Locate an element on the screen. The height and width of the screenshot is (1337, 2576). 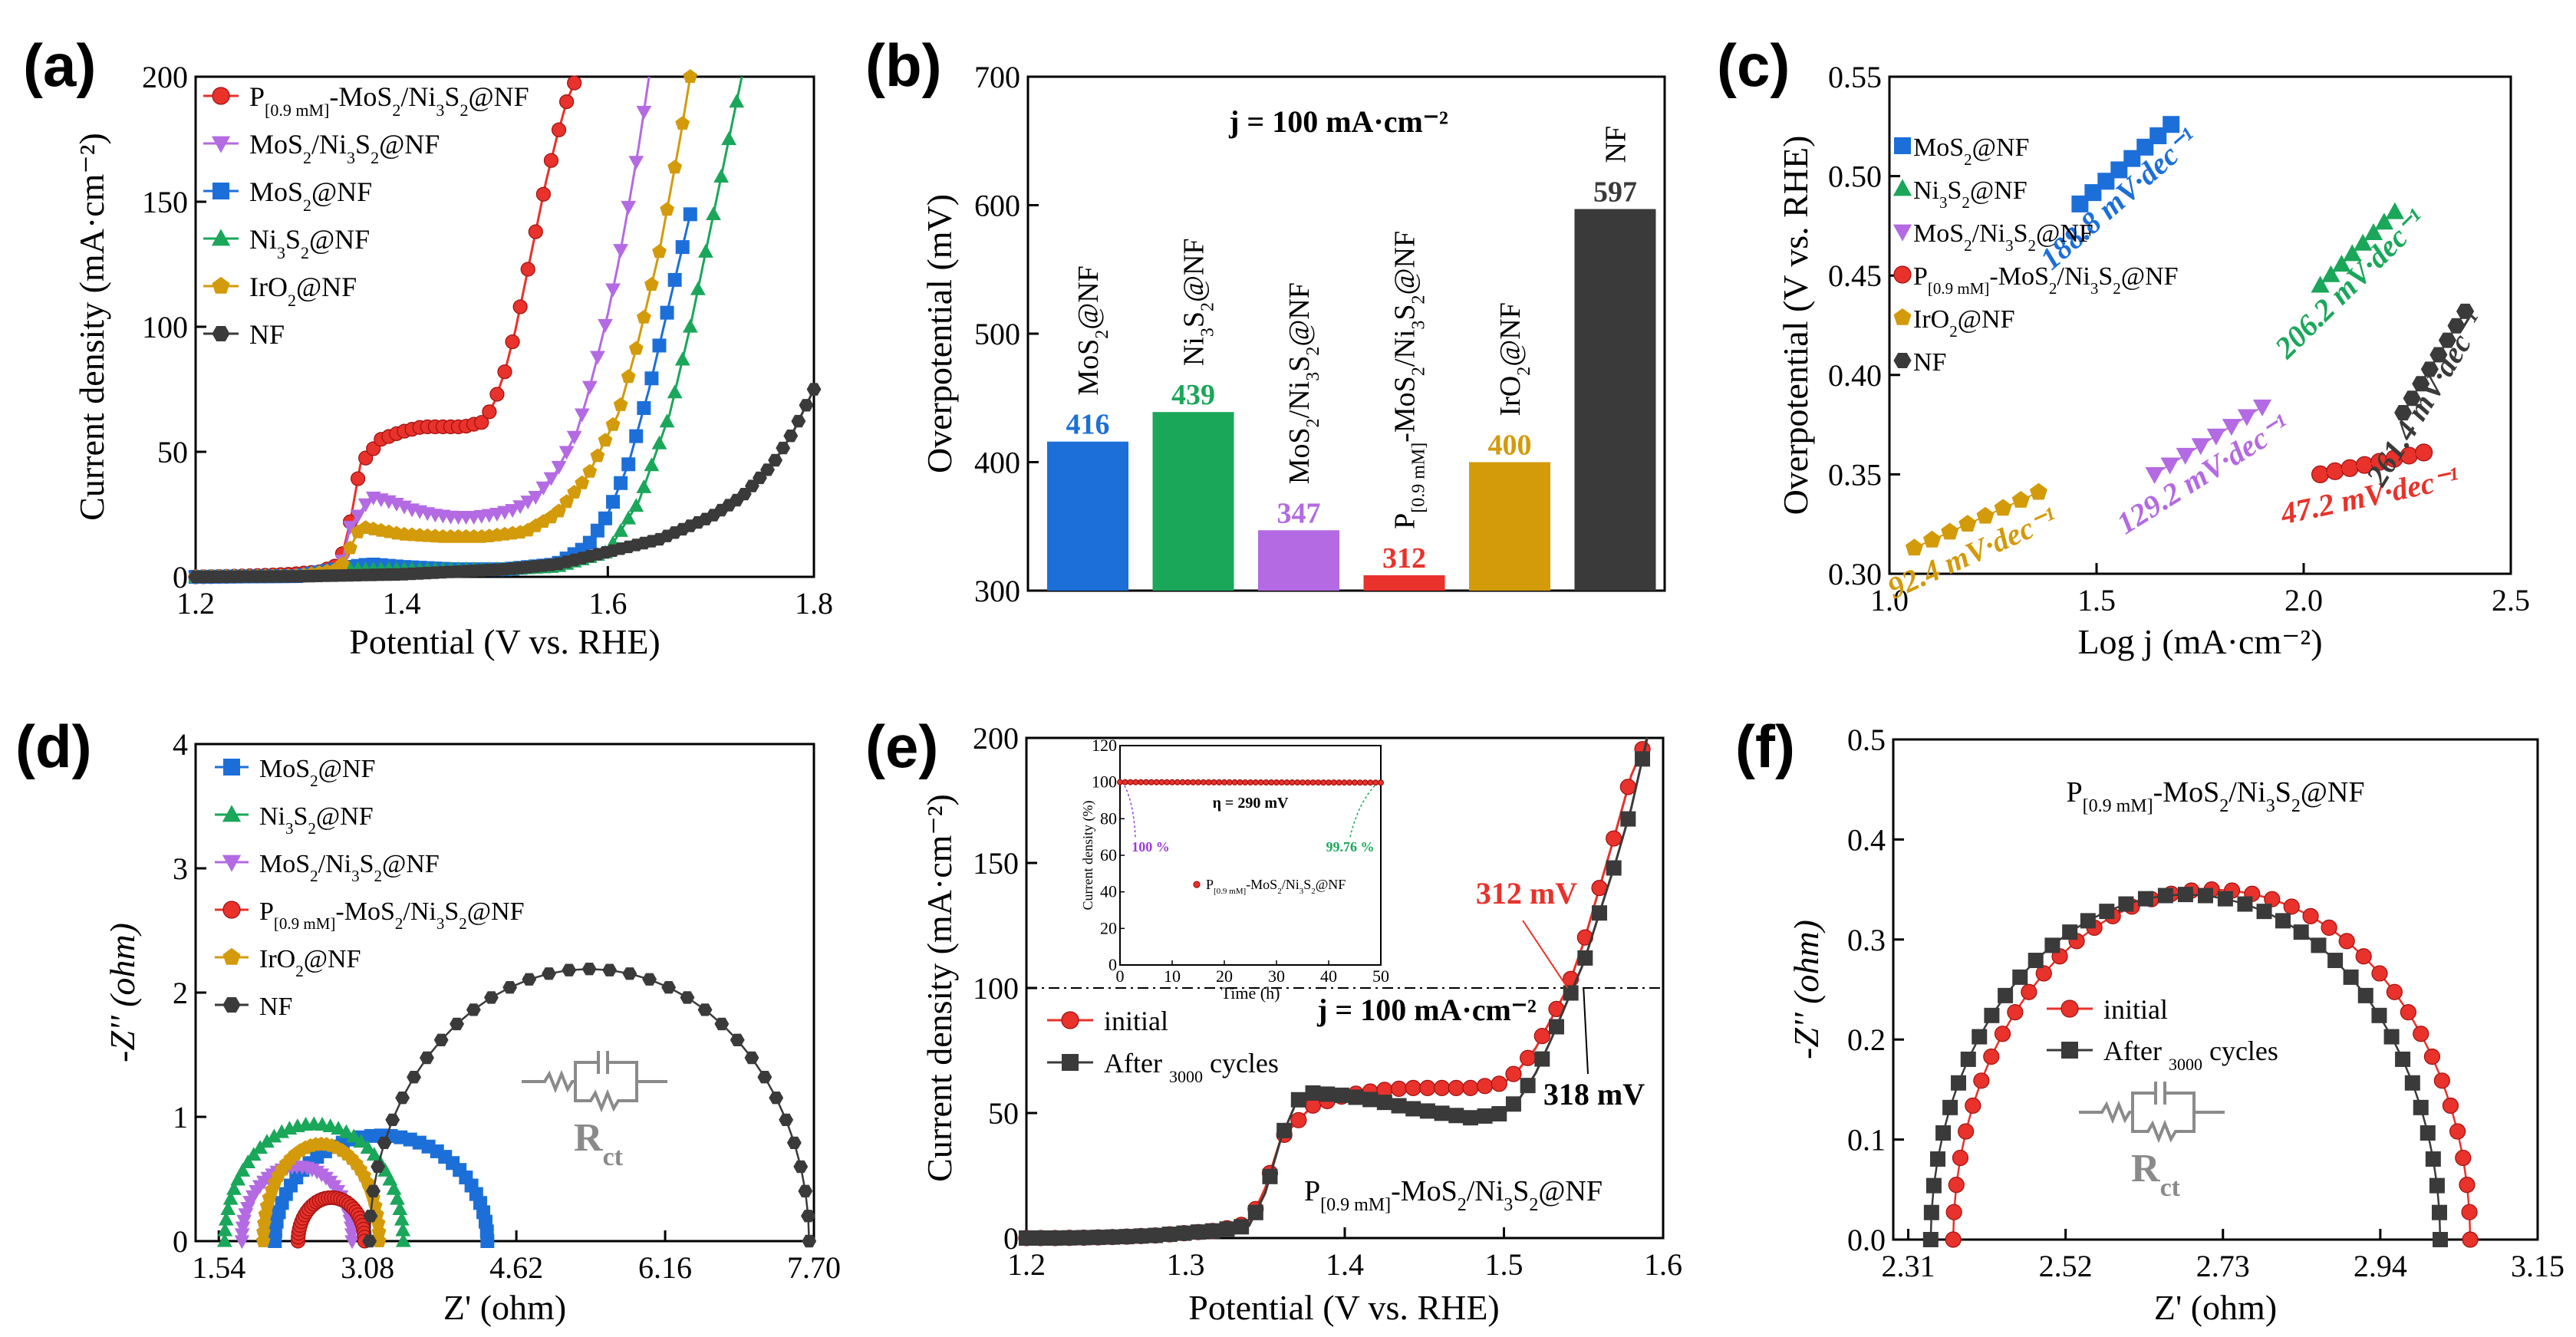
panel-b-bar-value: 597 is located at coordinates (1615, 192).